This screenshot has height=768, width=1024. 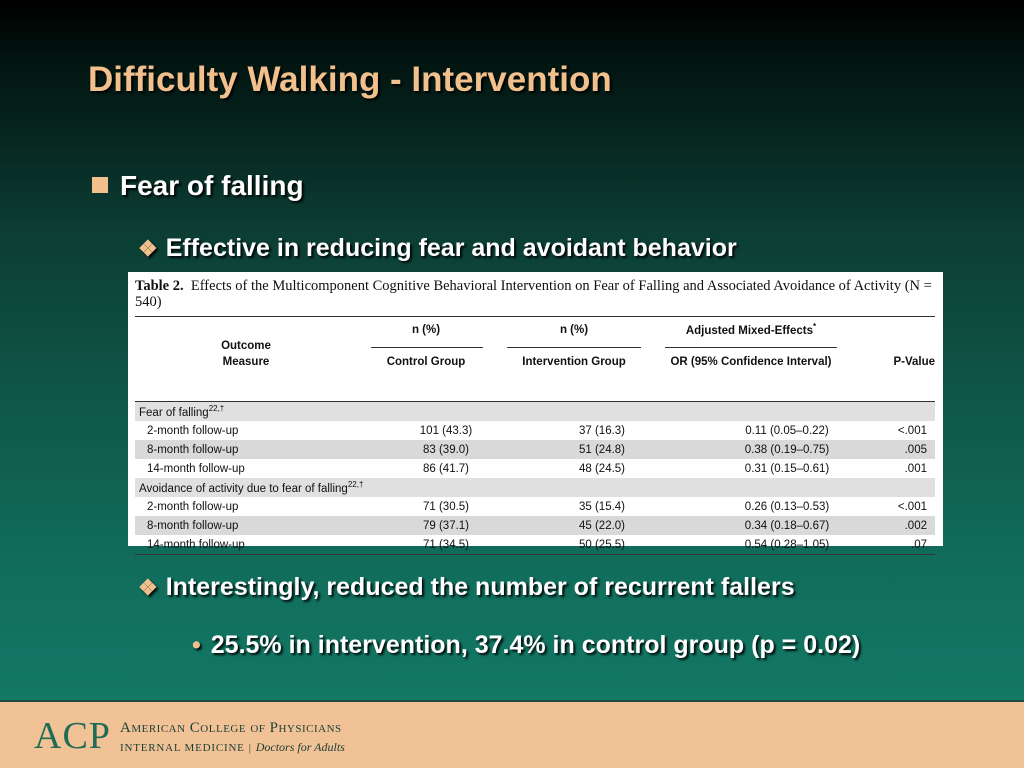 I want to click on cell-control: 86 (41.7), so click(x=446, y=468).